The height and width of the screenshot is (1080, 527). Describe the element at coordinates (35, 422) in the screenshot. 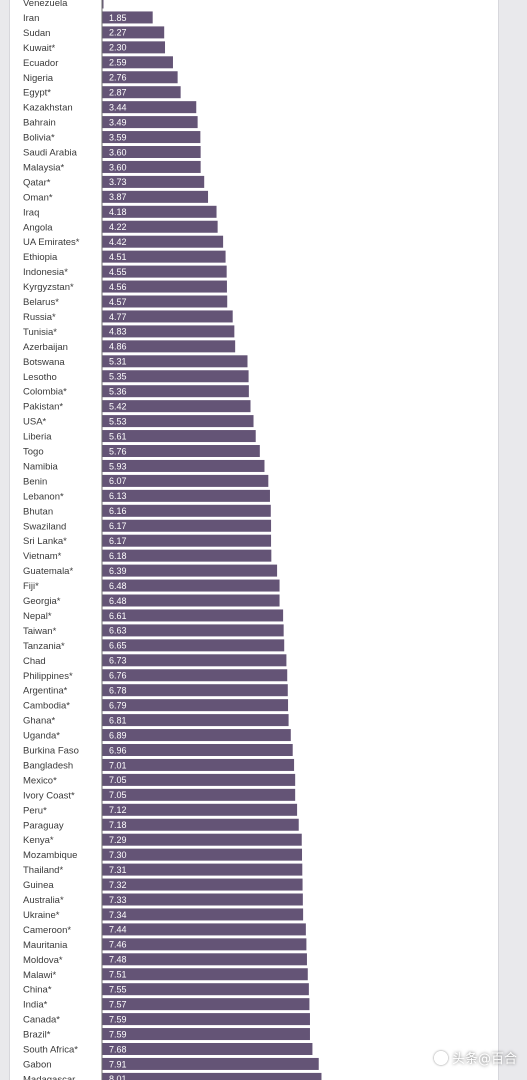

I see `category-label: USA*` at that location.